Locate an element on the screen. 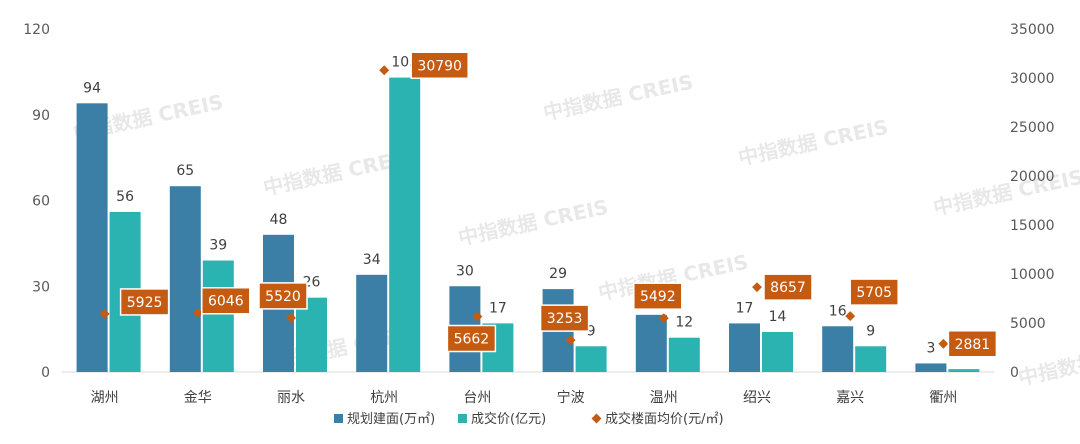 This screenshot has height=444, width=1080. price-label: 30790 is located at coordinates (439, 66).